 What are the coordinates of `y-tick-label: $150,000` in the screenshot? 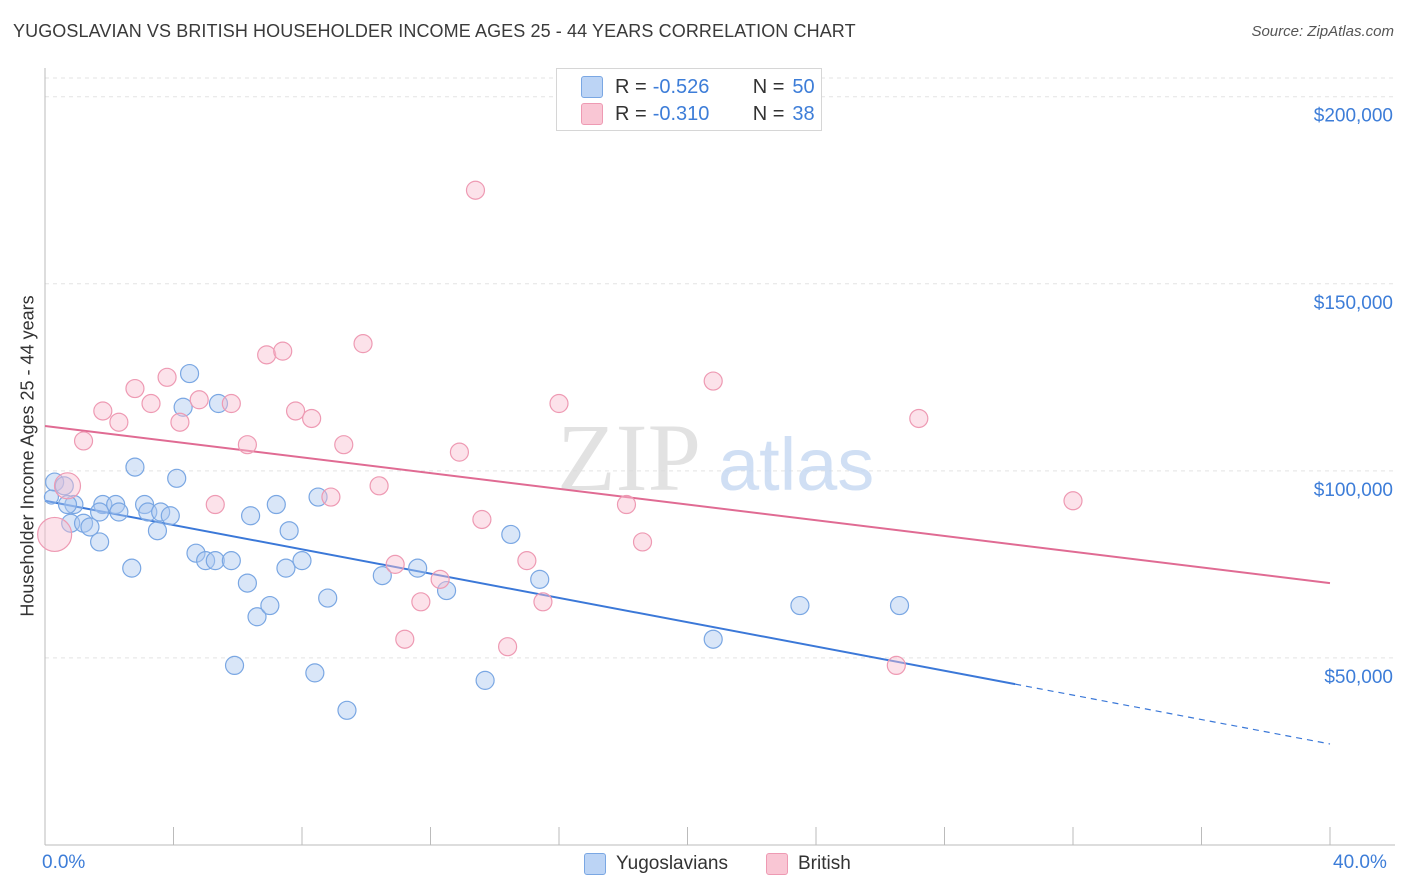 It's located at (1353, 303).